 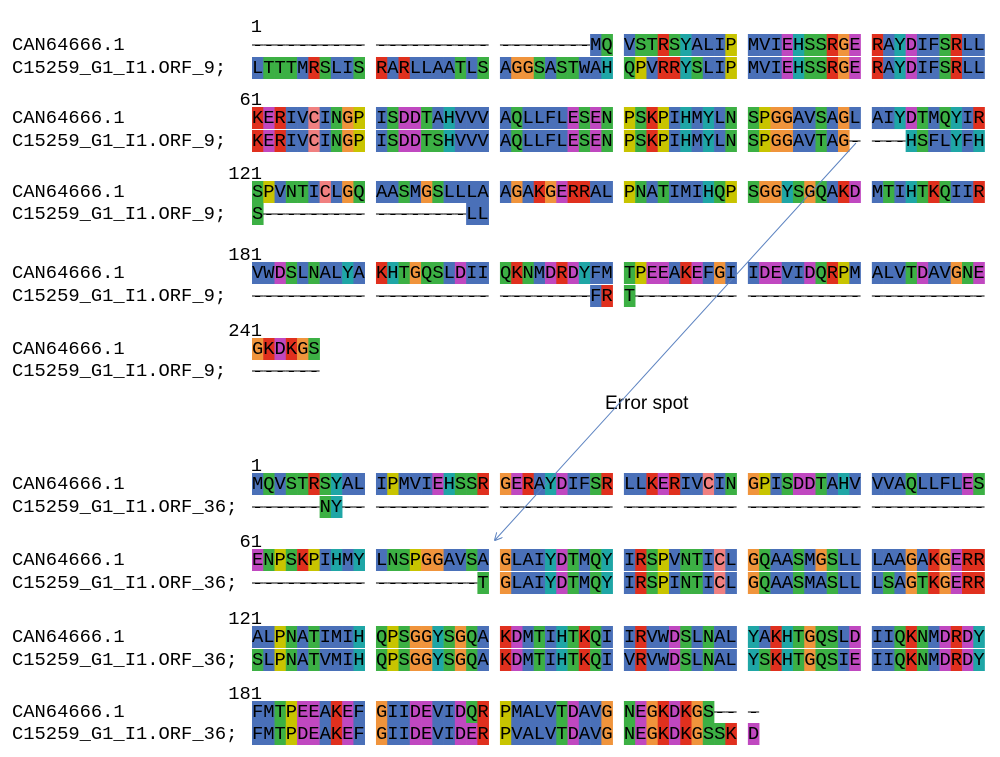 I want to click on block-start: 61, so click(x=250, y=542).